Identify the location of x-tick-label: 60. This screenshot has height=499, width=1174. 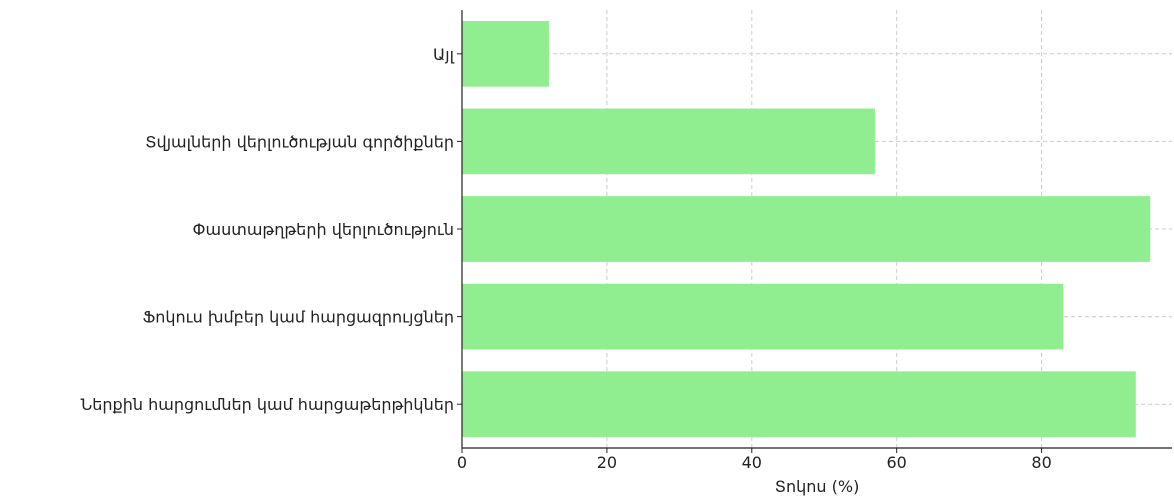
(897, 462).